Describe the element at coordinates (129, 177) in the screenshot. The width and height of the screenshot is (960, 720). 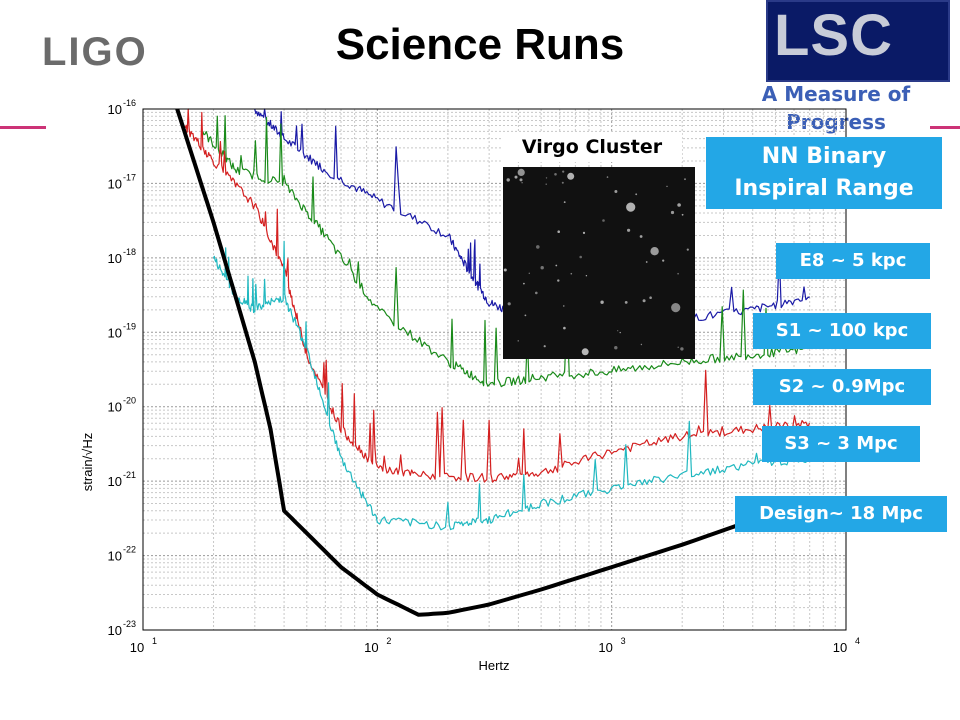
I see `y-tick-exponent: -17` at that location.